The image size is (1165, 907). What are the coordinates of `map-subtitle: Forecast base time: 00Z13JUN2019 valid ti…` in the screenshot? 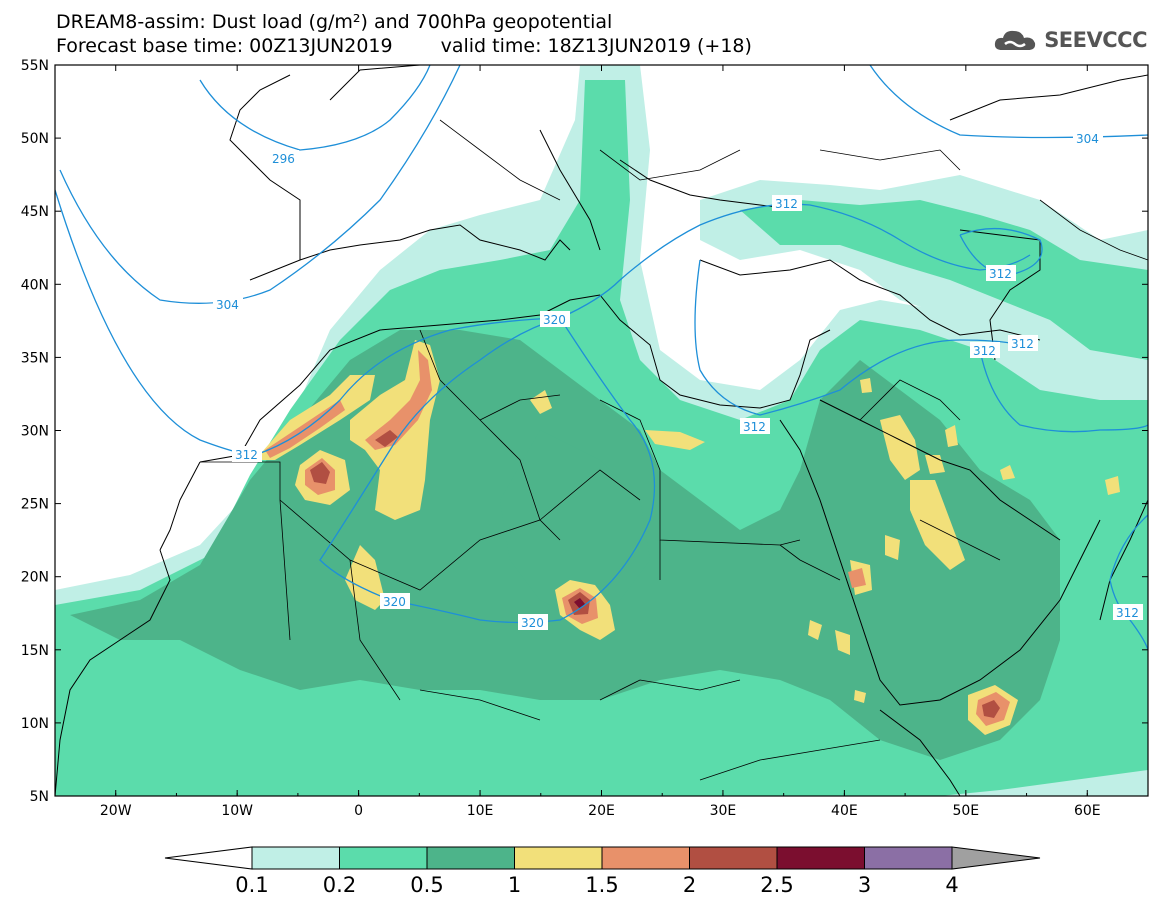 It's located at (404, 46).